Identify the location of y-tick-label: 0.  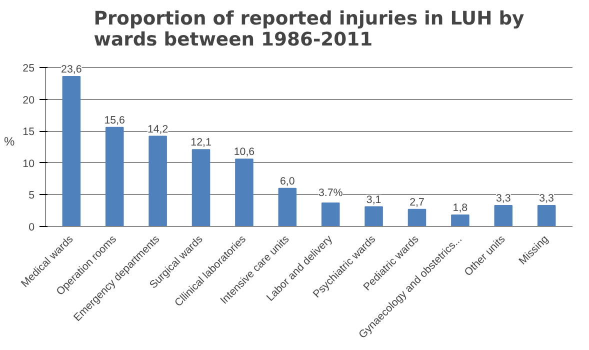
(31, 228).